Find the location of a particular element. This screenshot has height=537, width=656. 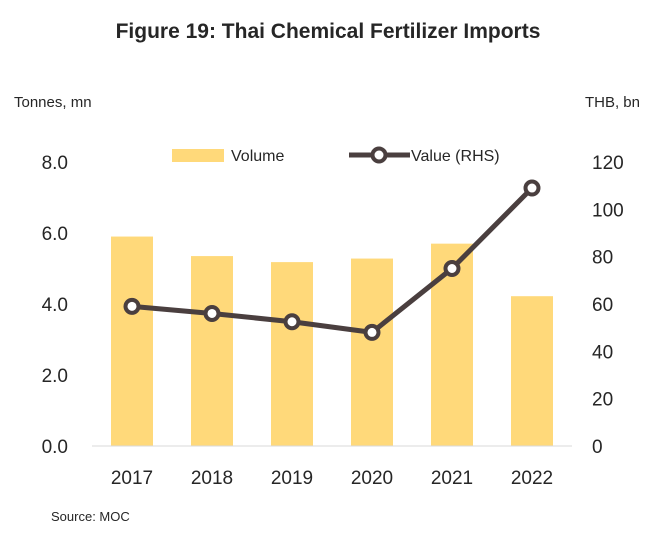

right-tick-label: 100 is located at coordinates (608, 210).